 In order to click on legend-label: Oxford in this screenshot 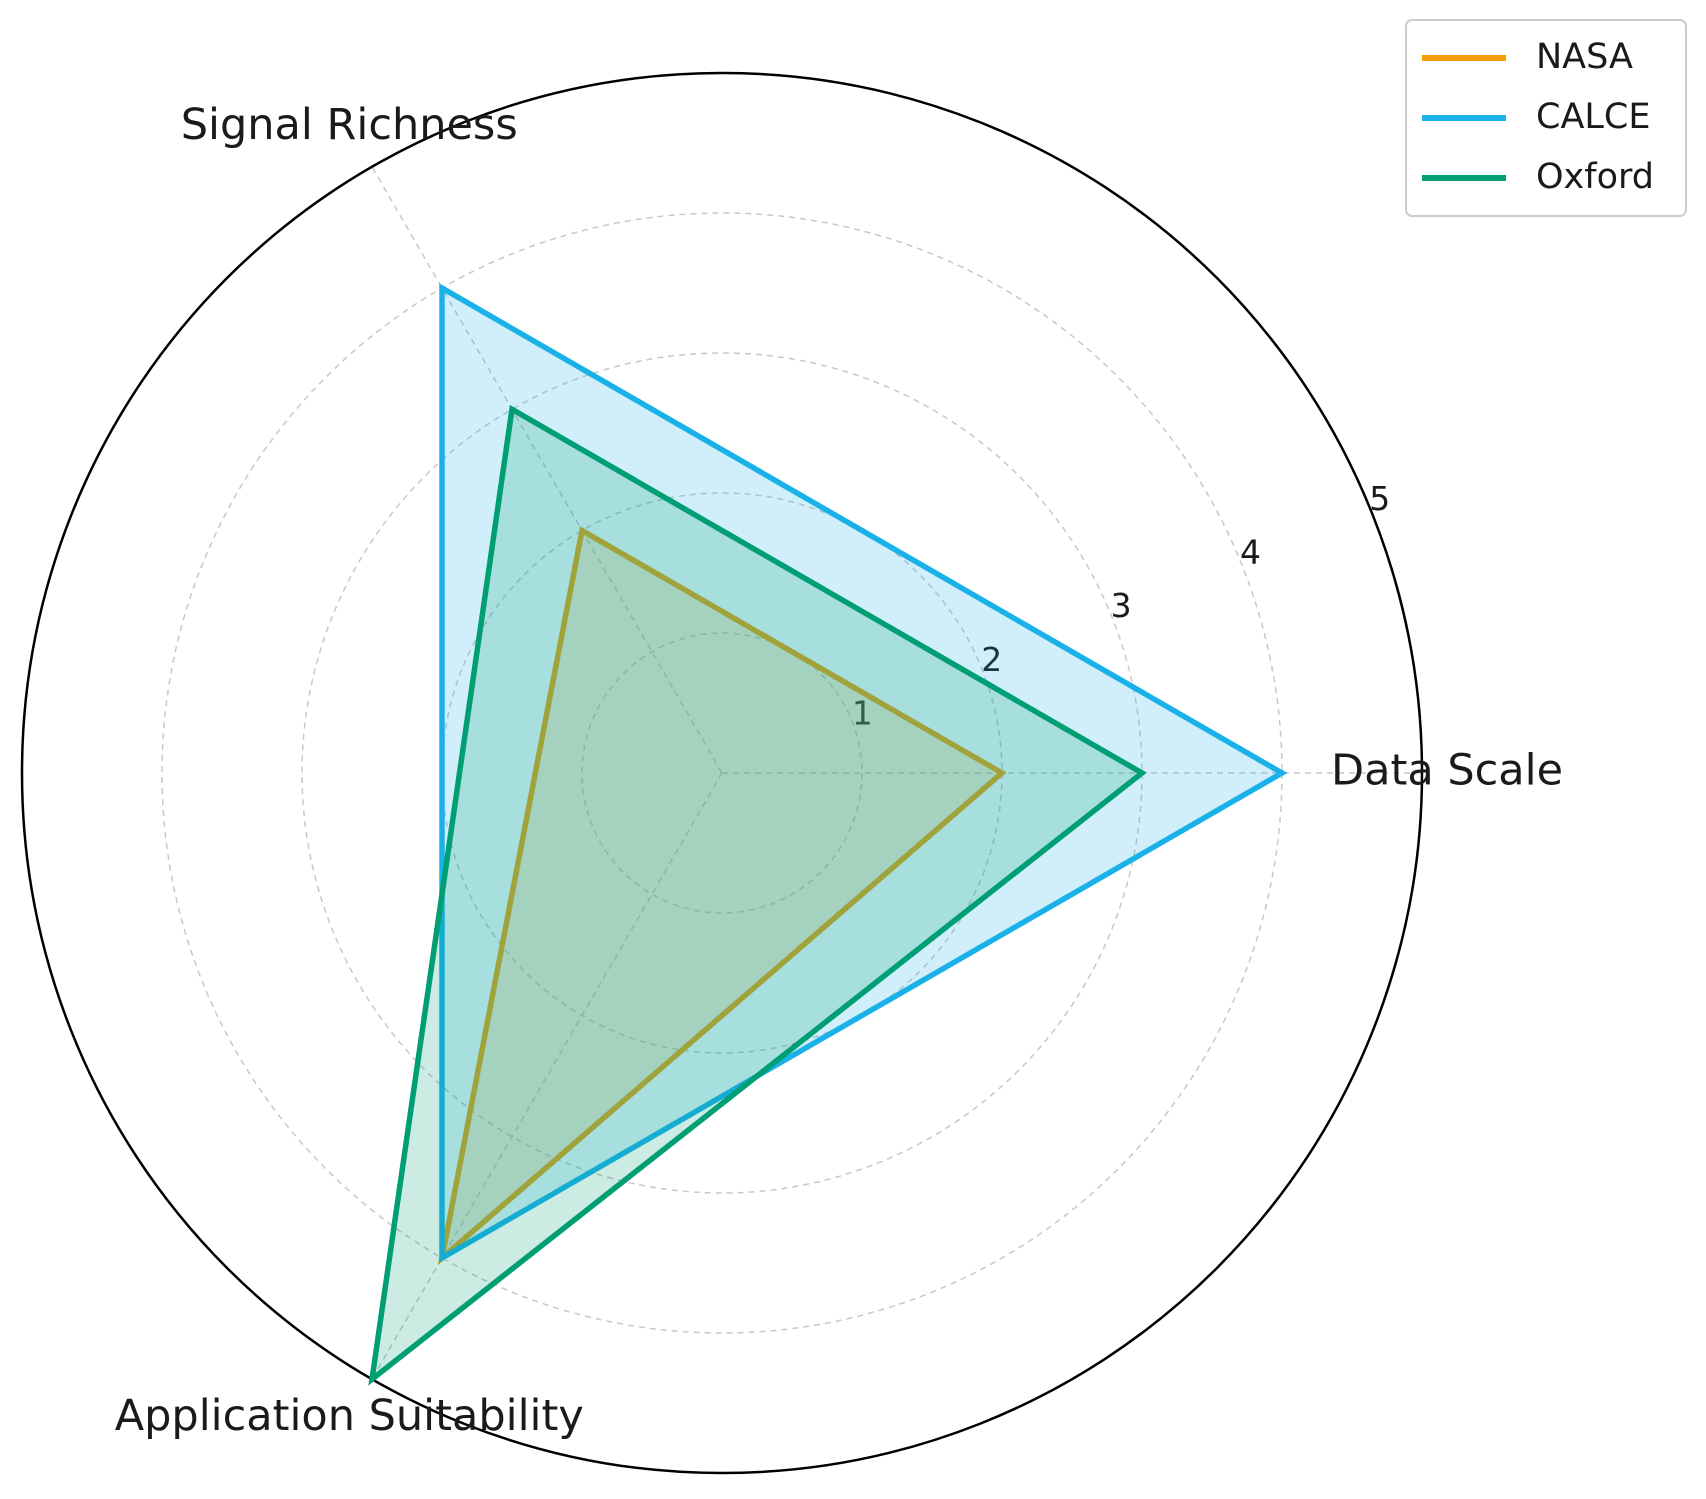, I will do `click(1595, 177)`.